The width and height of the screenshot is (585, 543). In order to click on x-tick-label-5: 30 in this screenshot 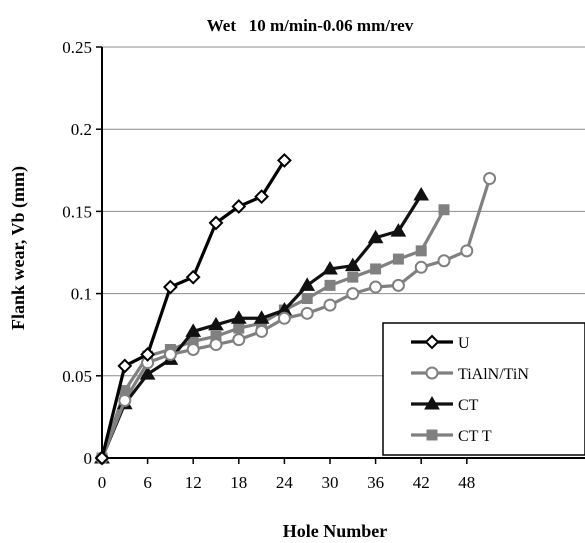, I will do `click(330, 482)`.